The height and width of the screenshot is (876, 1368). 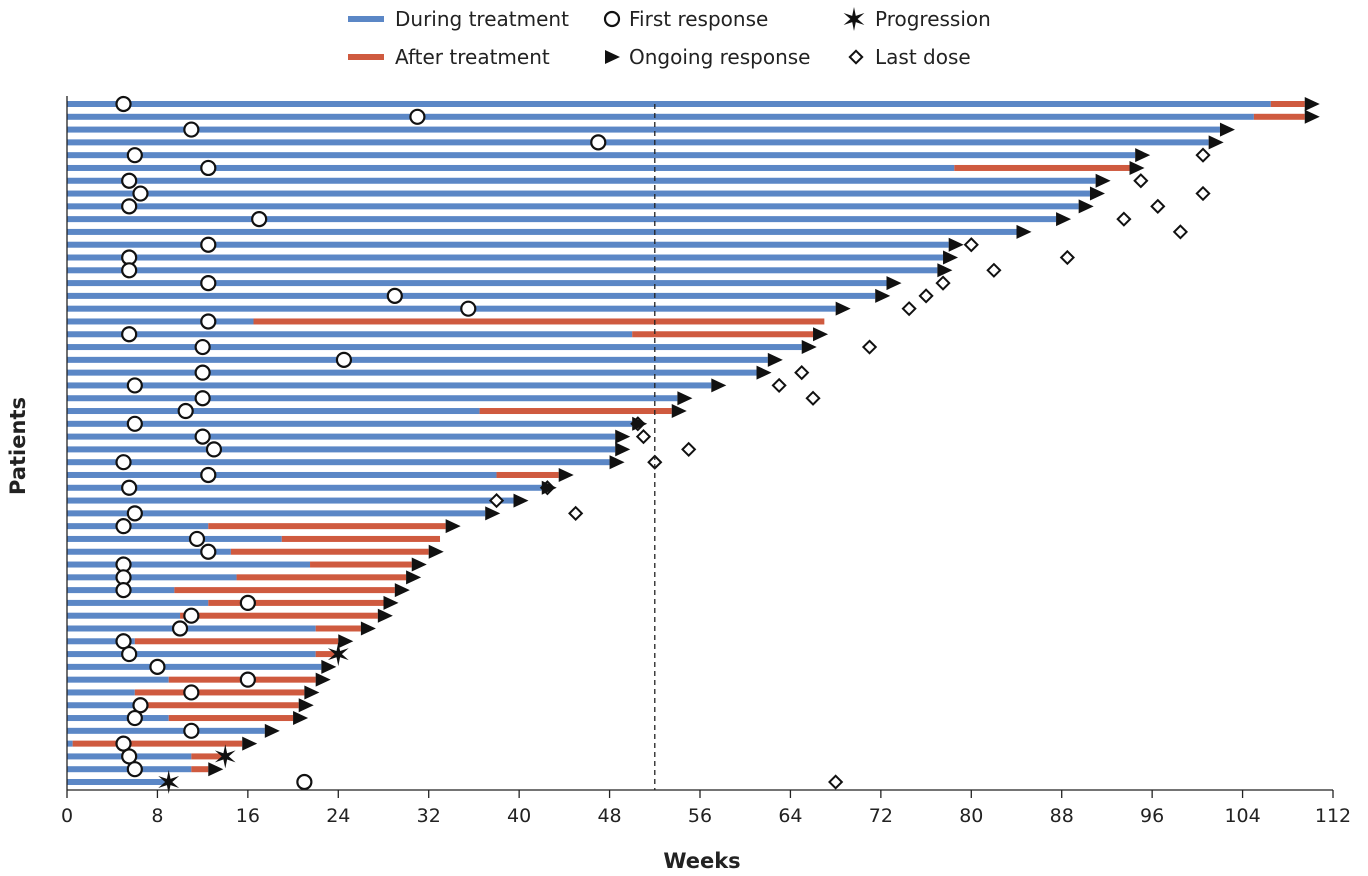 What do you see at coordinates (698, 19) in the screenshot?
I see `legend-label-first-response: First response` at bounding box center [698, 19].